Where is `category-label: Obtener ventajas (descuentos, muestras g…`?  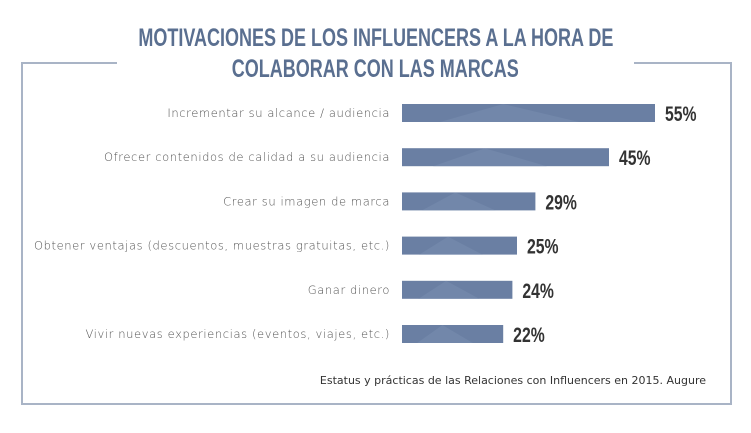 category-label: Obtener ventajas (descuentos, muestras g… is located at coordinates (212, 246).